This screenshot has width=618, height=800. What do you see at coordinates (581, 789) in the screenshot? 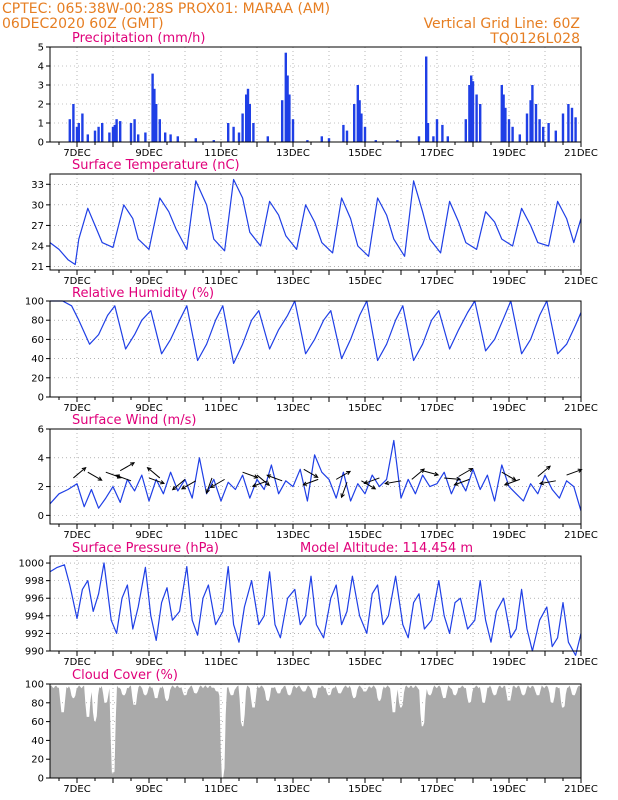
I see `cloud-xtick-label-7: 21DEC` at bounding box center [581, 789].